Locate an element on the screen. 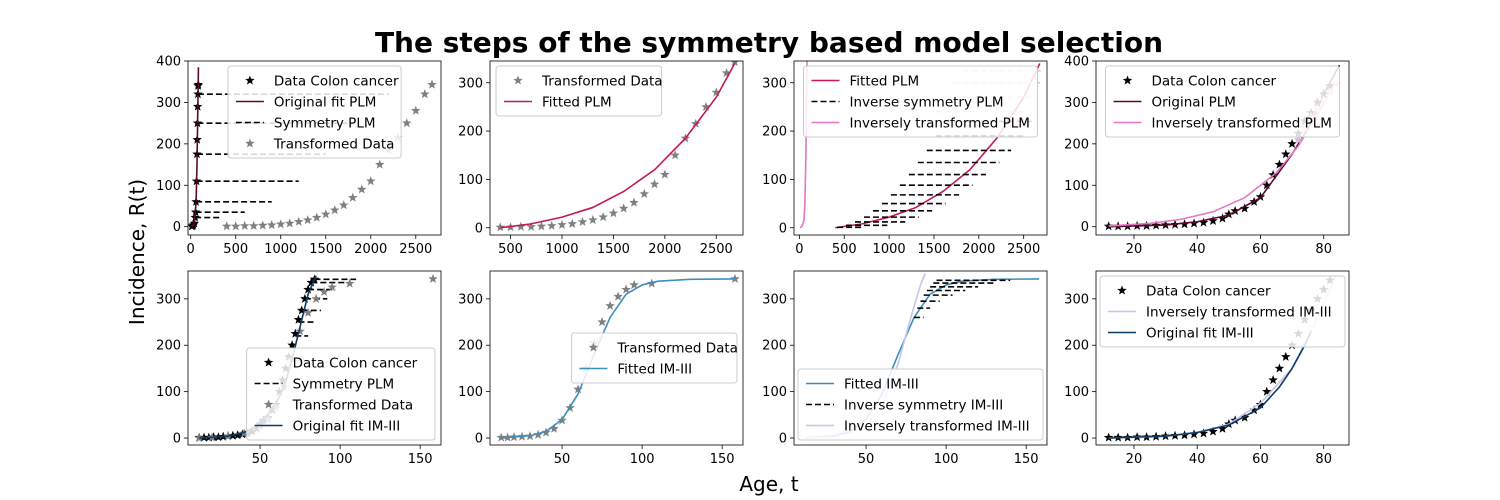 This screenshot has width=1500, height=500. x-tick-label: 2500 is located at coordinates (415, 249).